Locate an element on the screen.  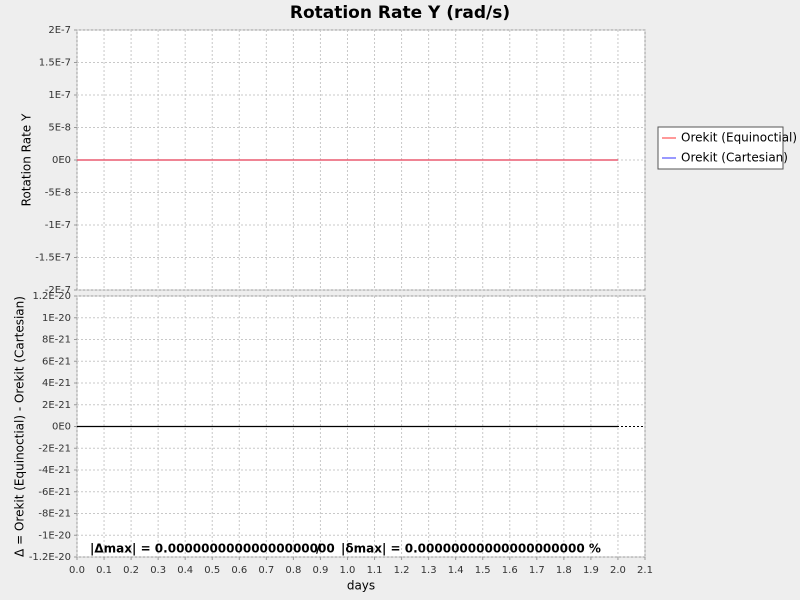
y-tick-label: 1.2E-20 is located at coordinates (51, 296).